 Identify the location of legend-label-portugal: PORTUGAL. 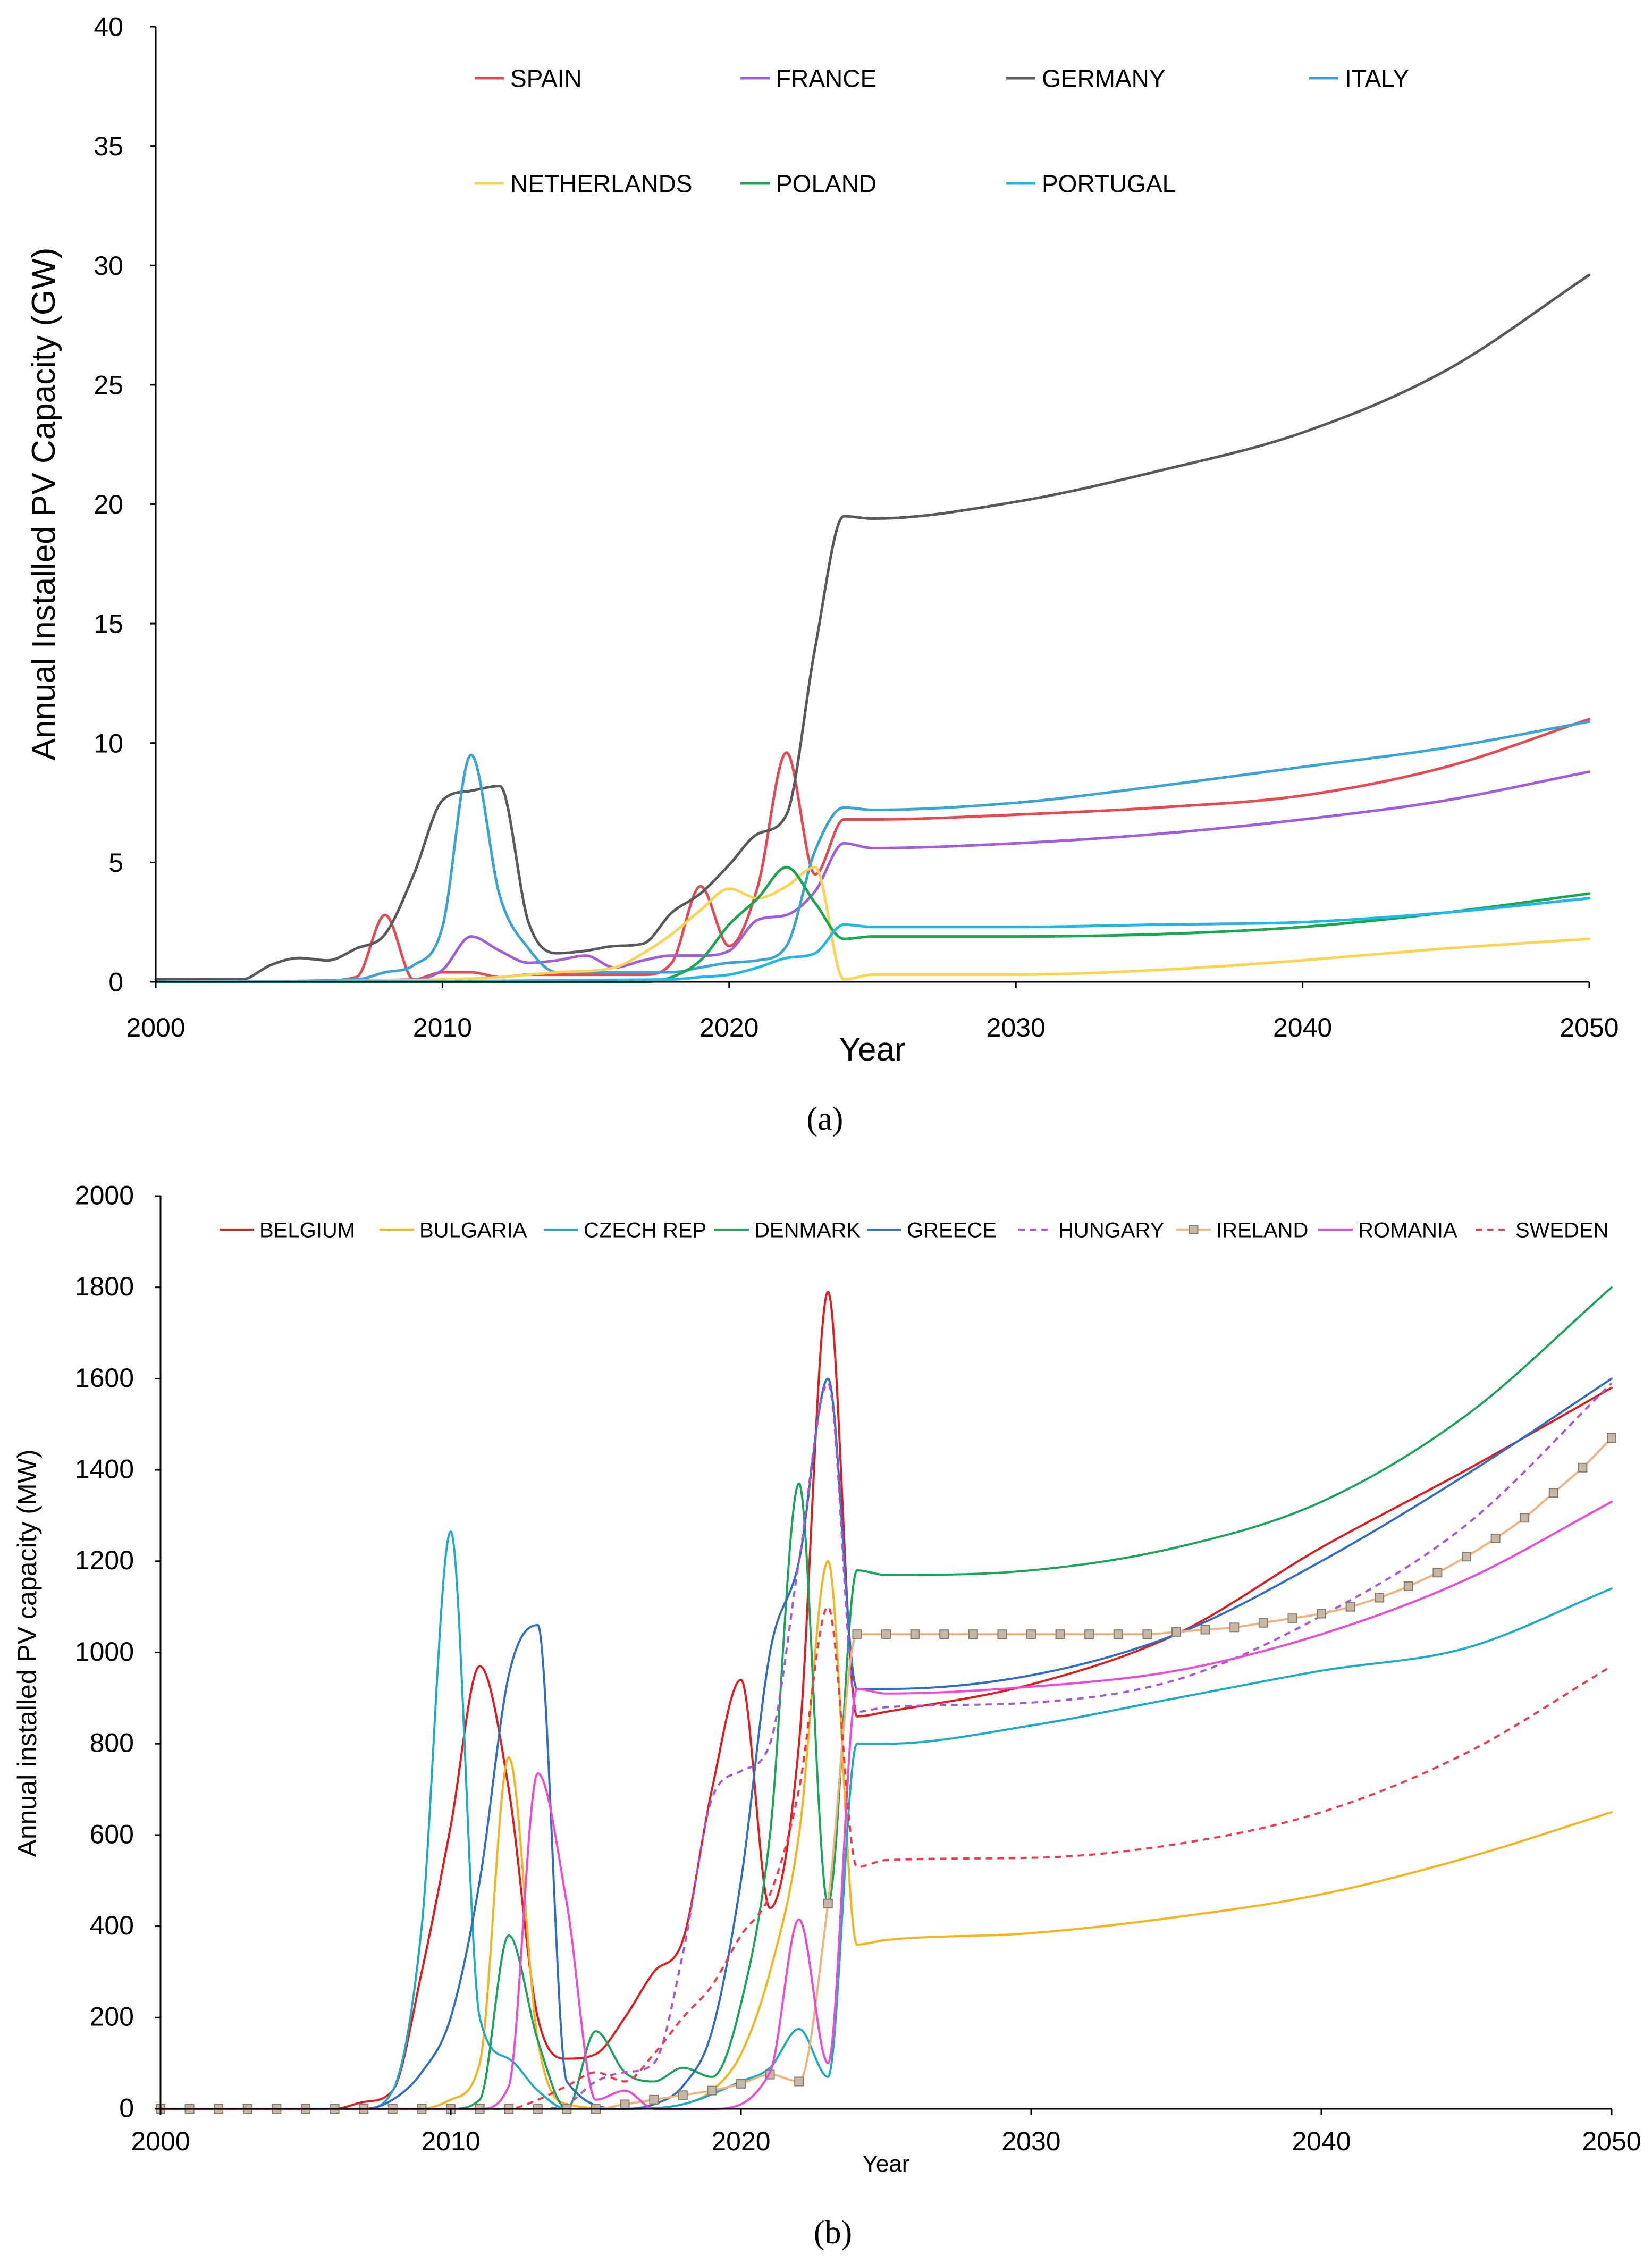
(1109, 184).